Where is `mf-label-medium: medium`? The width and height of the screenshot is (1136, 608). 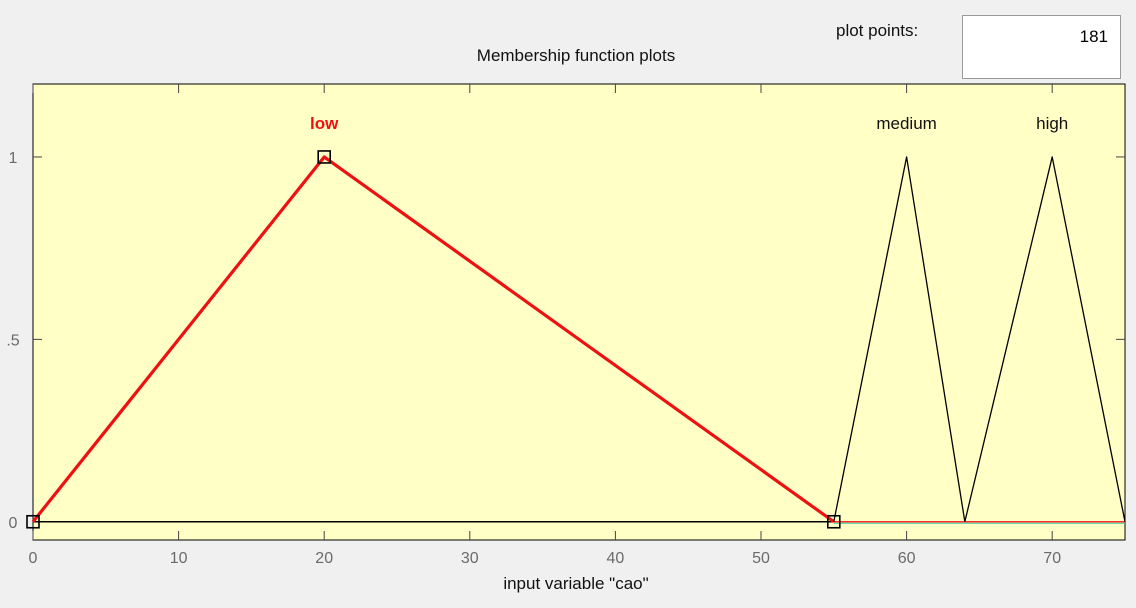
mf-label-medium: medium is located at coordinates (906, 123).